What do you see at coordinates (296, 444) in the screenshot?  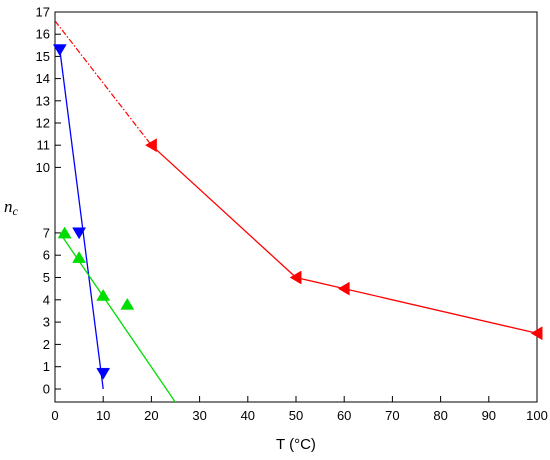 I see `x-axis-title: T (°C)` at bounding box center [296, 444].